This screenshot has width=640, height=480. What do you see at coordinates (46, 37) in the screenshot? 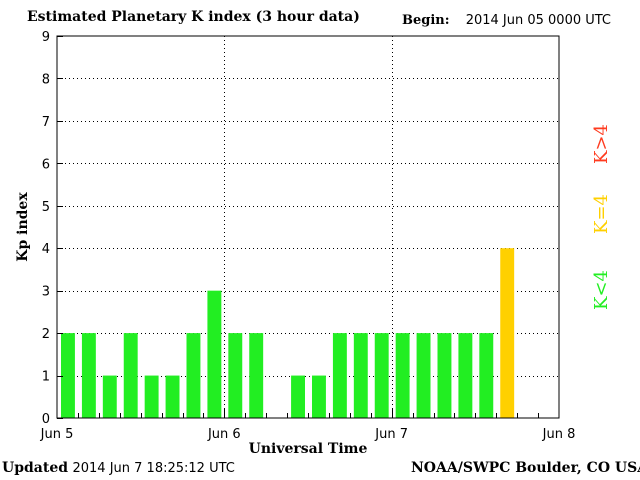
I see `y-tick-label: 9` at bounding box center [46, 37].